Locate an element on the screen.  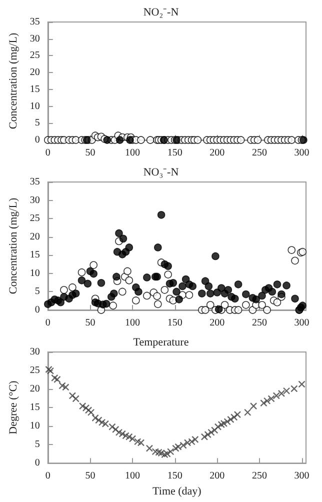
chart-title: NO₃⁻-N is located at coordinates (161, 172).